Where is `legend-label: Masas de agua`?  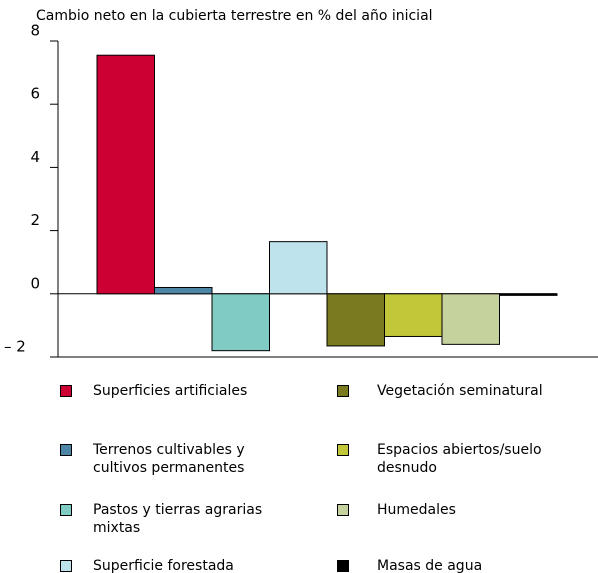 legend-label: Masas de agua is located at coordinates (430, 565).